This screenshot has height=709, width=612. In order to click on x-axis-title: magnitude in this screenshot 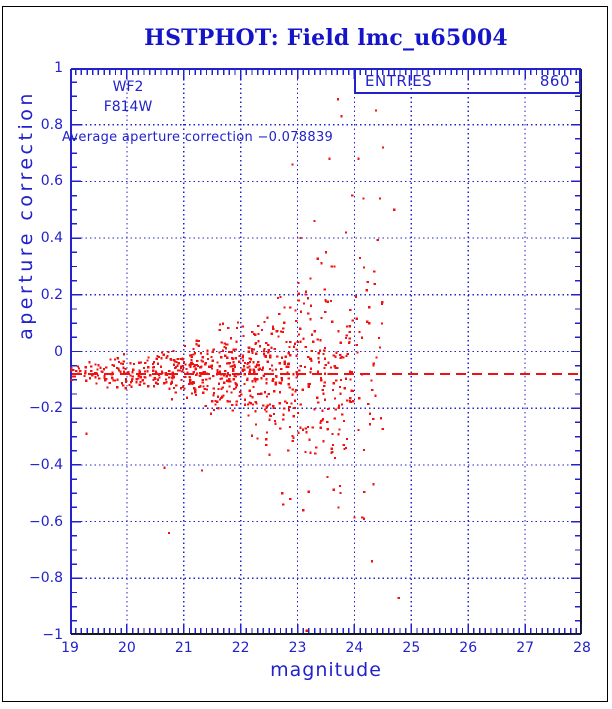, I will do `click(326, 670)`.